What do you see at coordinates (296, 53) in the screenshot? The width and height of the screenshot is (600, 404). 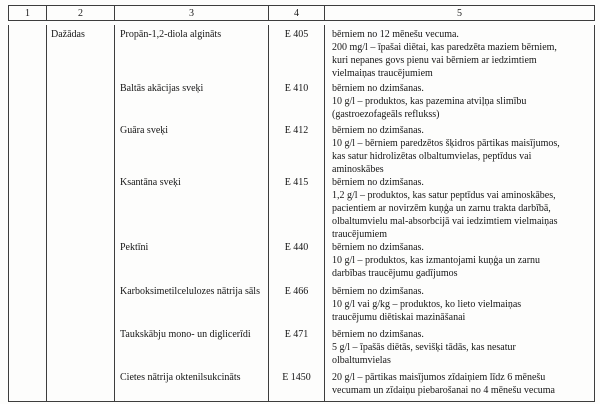 I see `code-cell: E 405` at bounding box center [296, 53].